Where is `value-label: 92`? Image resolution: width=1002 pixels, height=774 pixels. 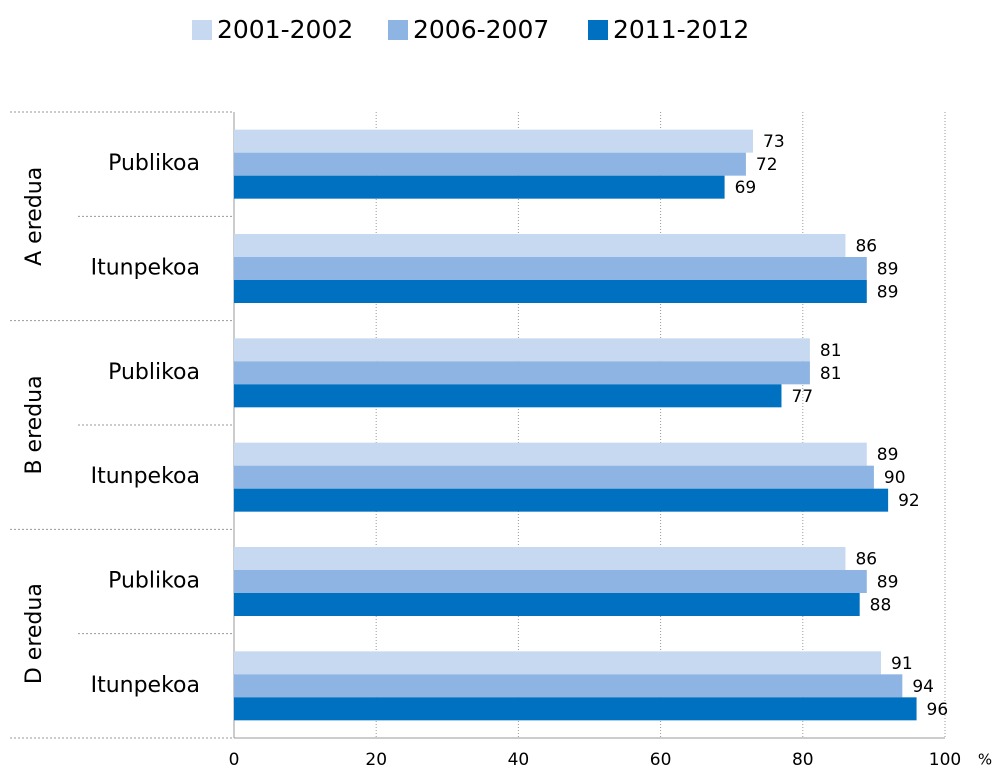
value-label: 92 is located at coordinates (909, 501).